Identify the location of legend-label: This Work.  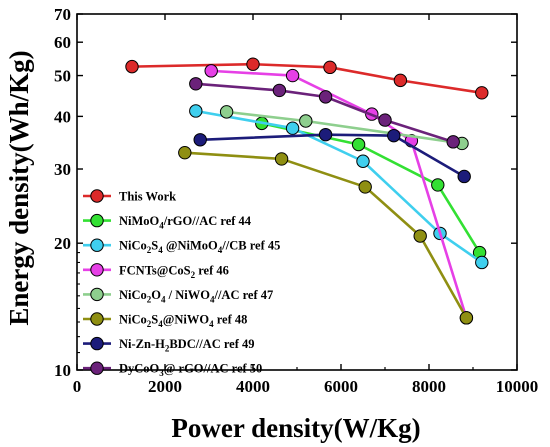
(147, 197).